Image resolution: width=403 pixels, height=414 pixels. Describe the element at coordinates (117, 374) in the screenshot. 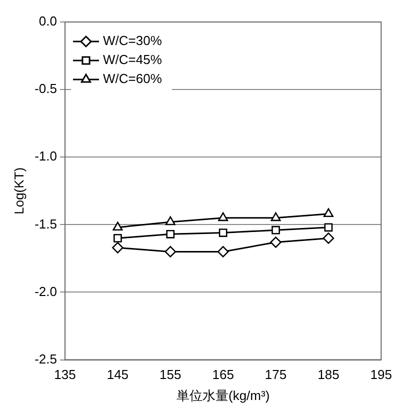

I see `x-tick-label: 145` at that location.